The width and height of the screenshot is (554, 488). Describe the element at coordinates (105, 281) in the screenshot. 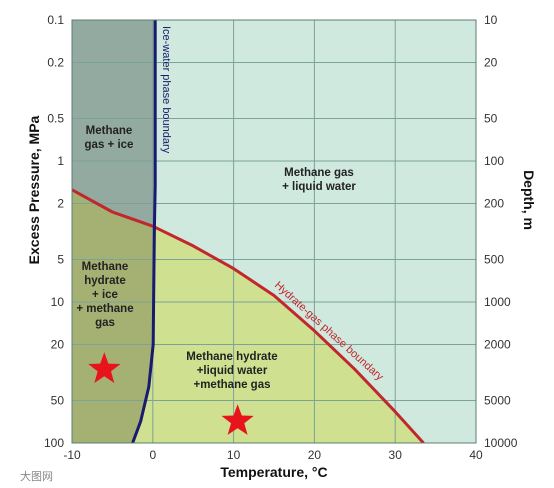

I see `region-label-line: hydrate` at that location.